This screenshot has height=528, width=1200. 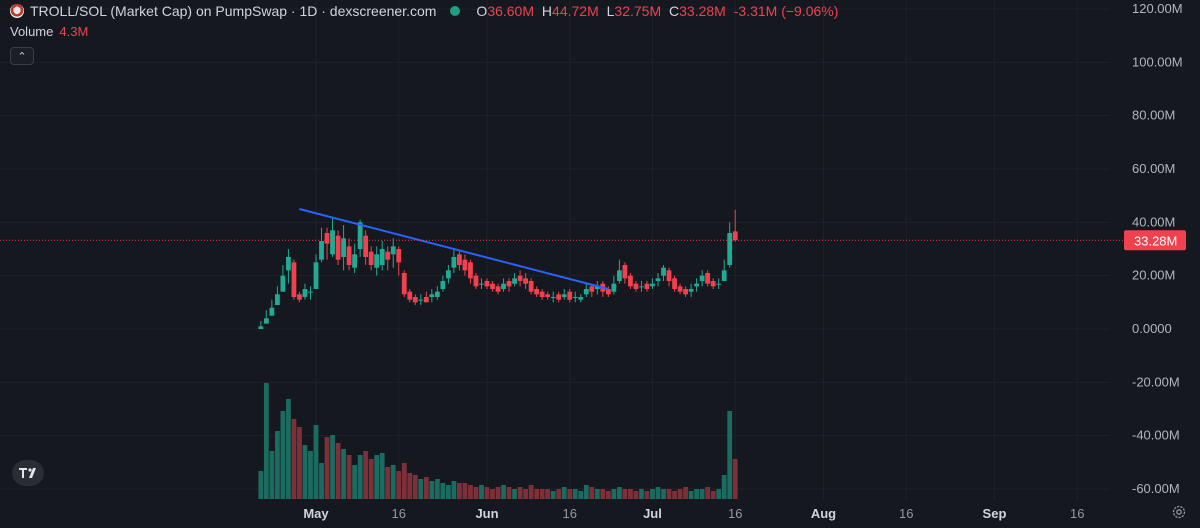 I want to click on y-tick-label: -40.00M, so click(x=1156, y=435).